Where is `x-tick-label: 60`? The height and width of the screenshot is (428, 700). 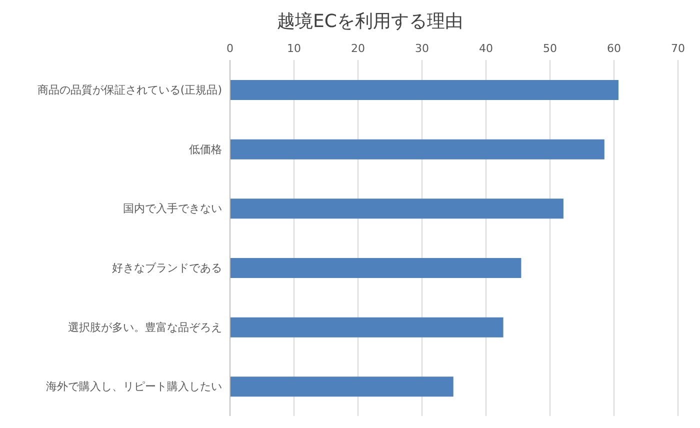
x-tick-label: 60 is located at coordinates (614, 48).